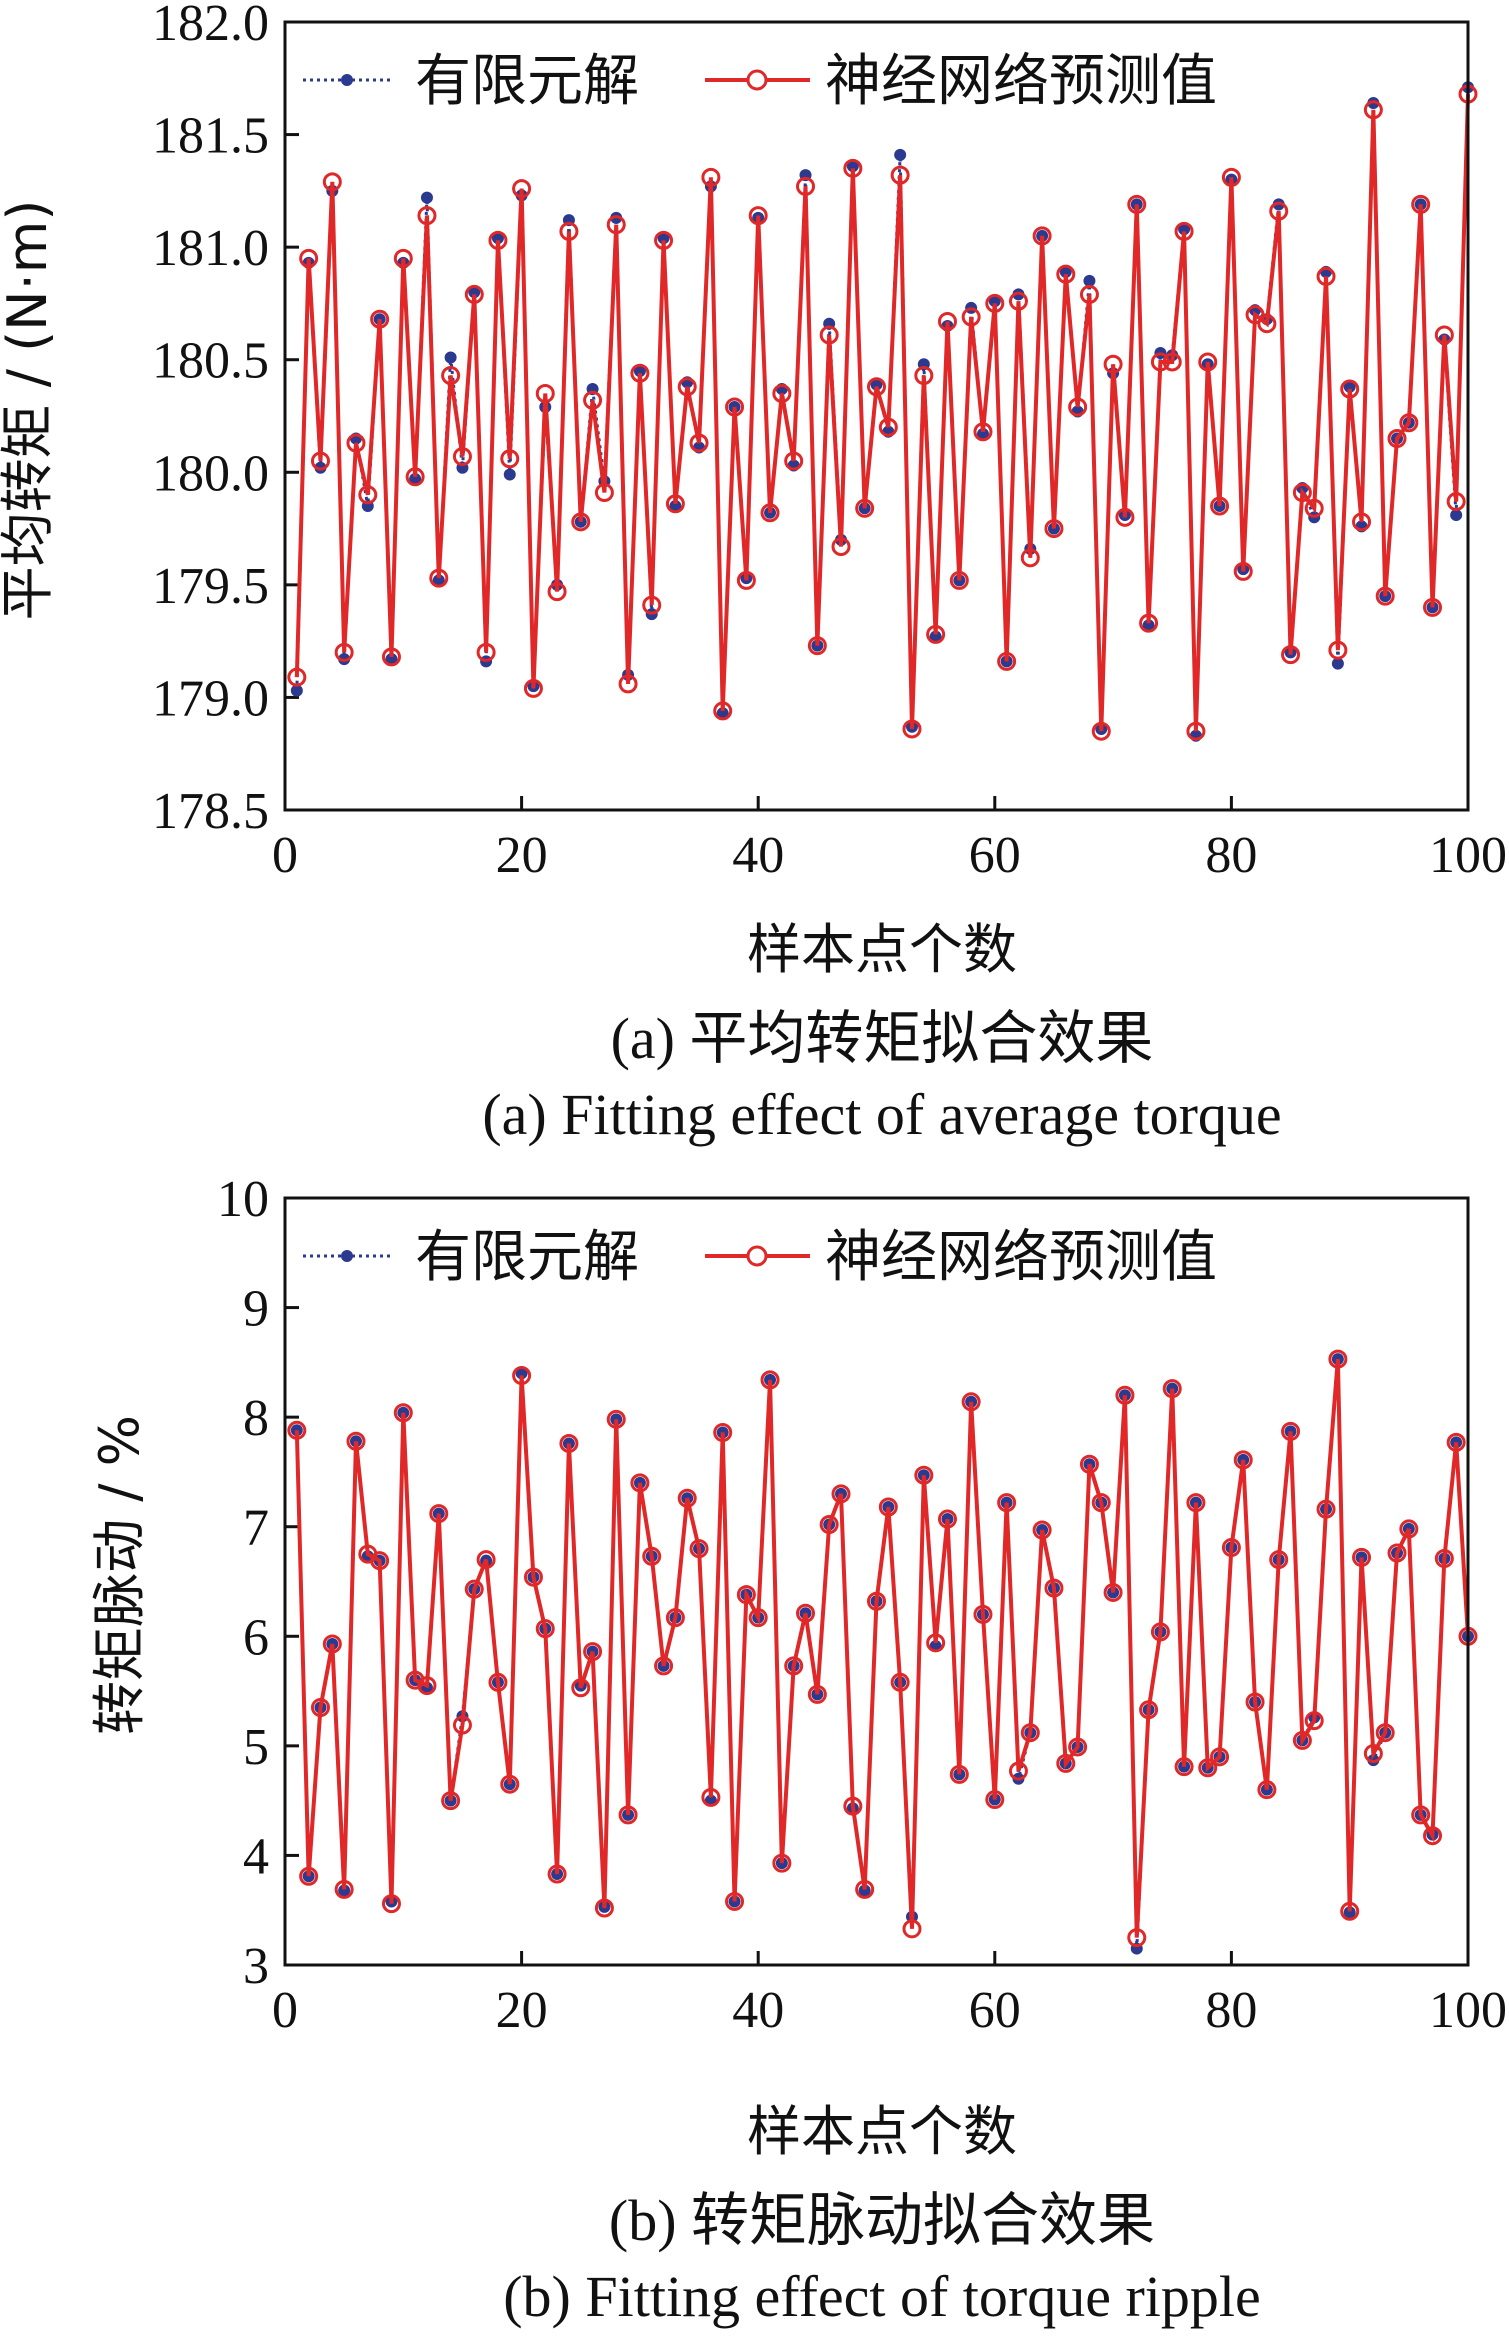 Image resolution: width=1509 pixels, height=2336 pixels. Describe the element at coordinates (347, 80) in the screenshot. I see `legend-marker-fem` at that location.